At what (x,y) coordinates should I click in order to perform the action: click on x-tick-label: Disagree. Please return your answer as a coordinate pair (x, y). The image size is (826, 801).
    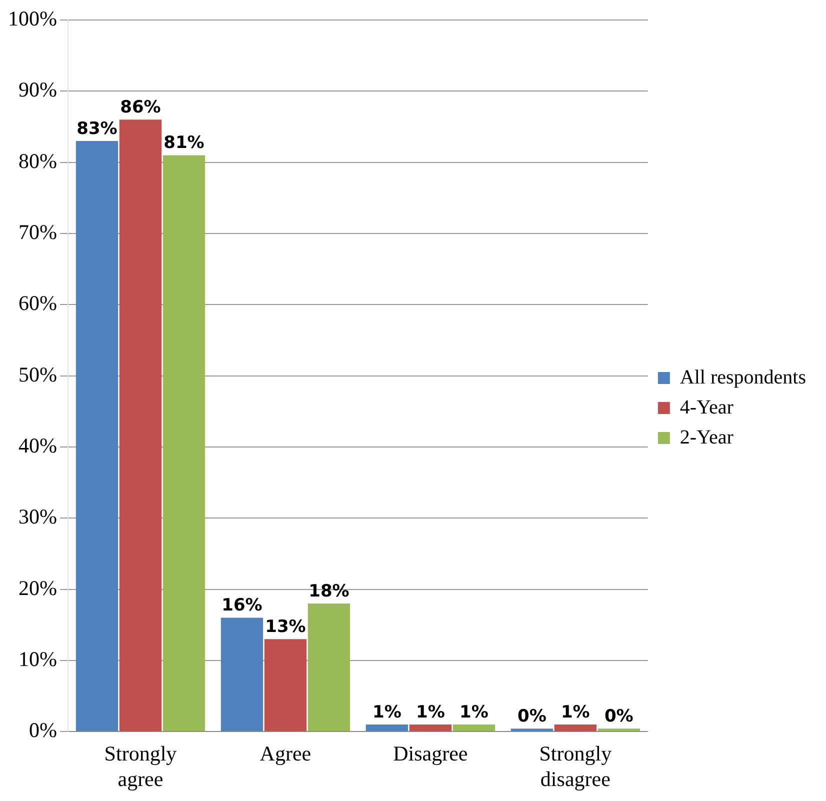
    Looking at the image, I should click on (430, 754).